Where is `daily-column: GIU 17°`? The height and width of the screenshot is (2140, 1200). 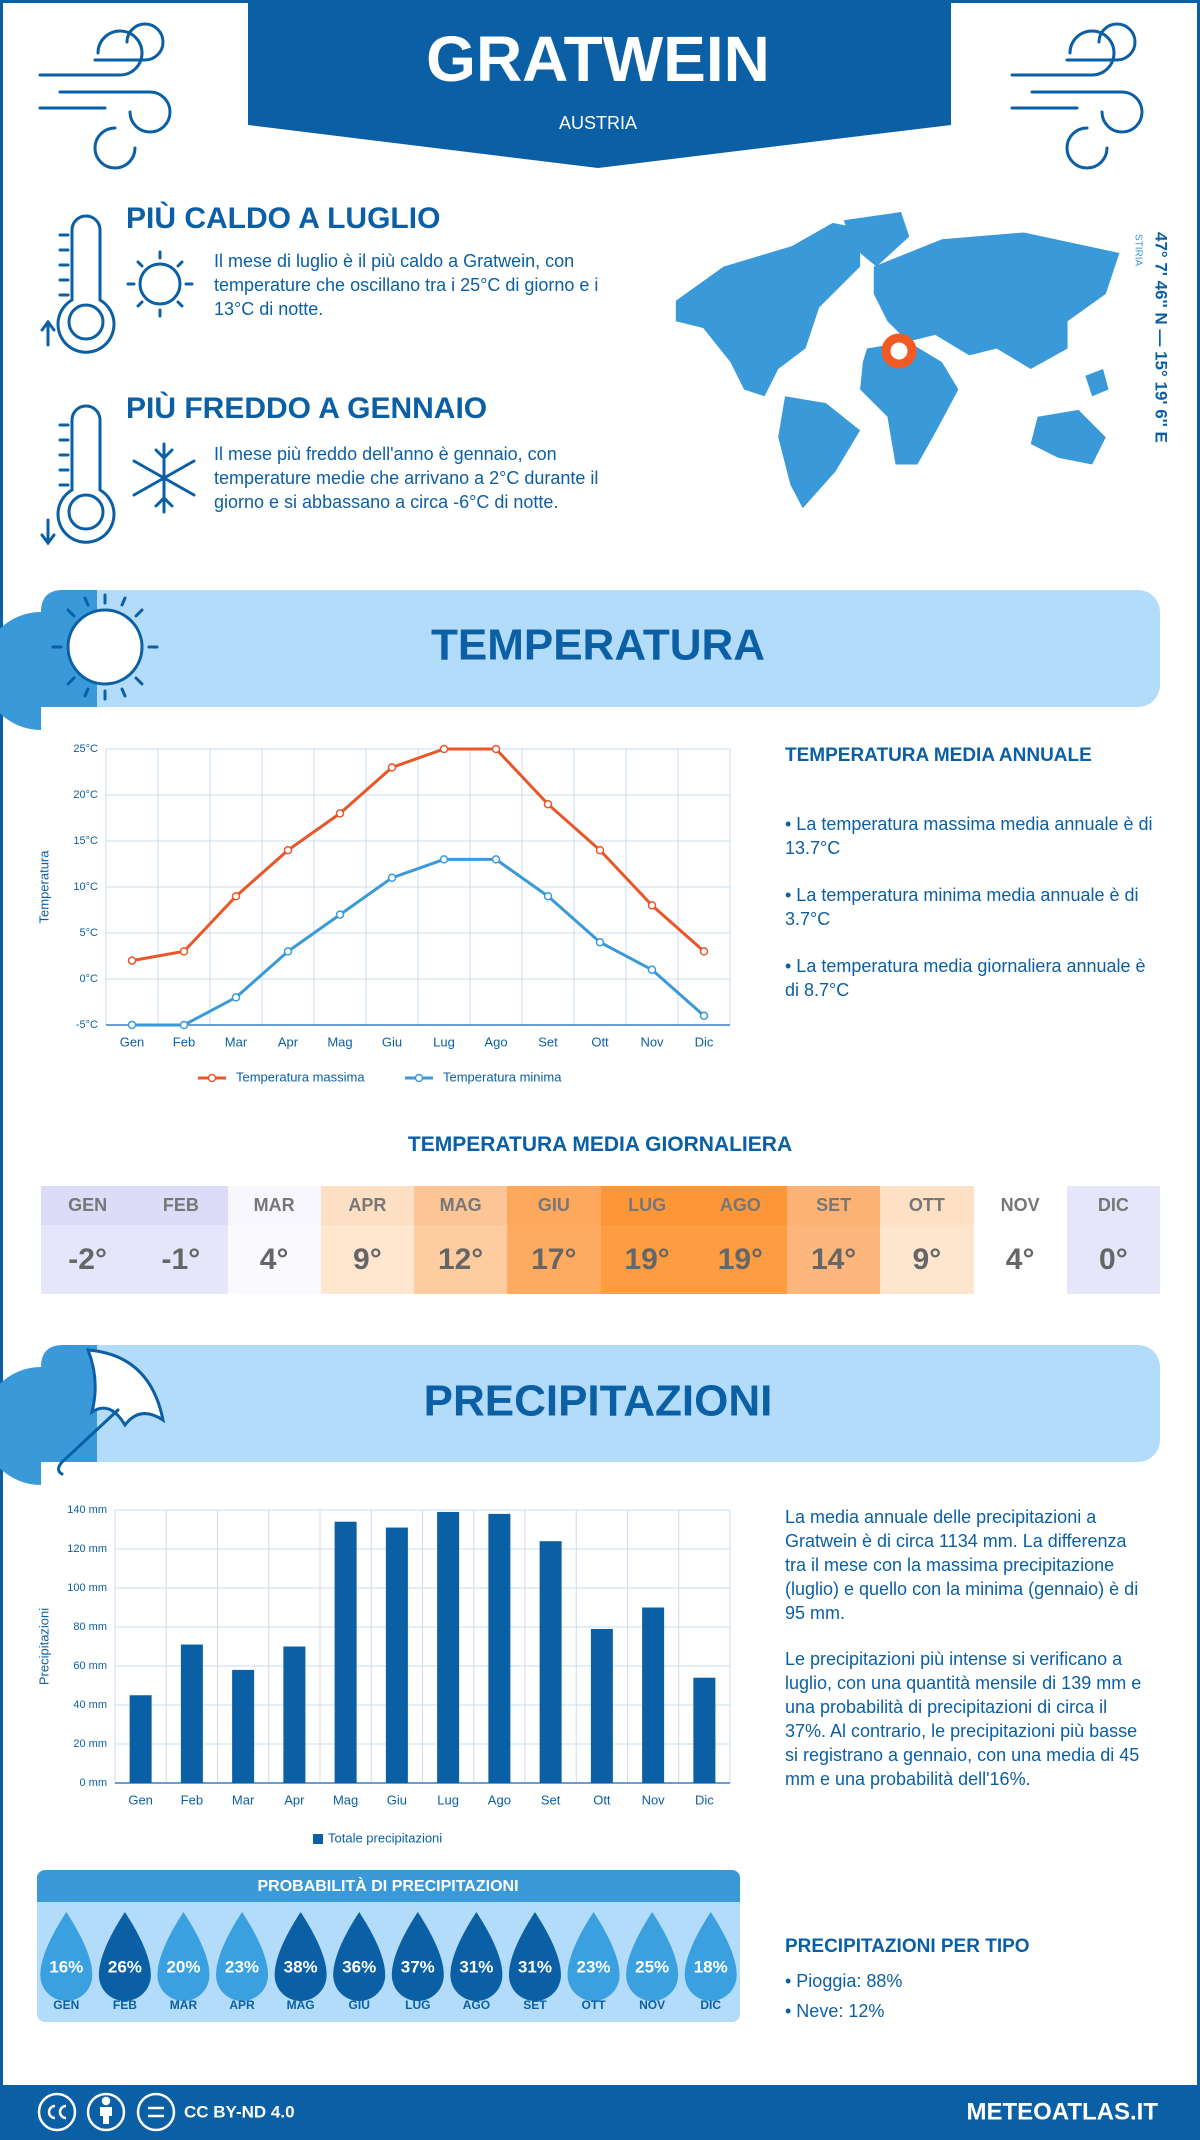
daily-column: GIU 17° is located at coordinates (554, 1240).